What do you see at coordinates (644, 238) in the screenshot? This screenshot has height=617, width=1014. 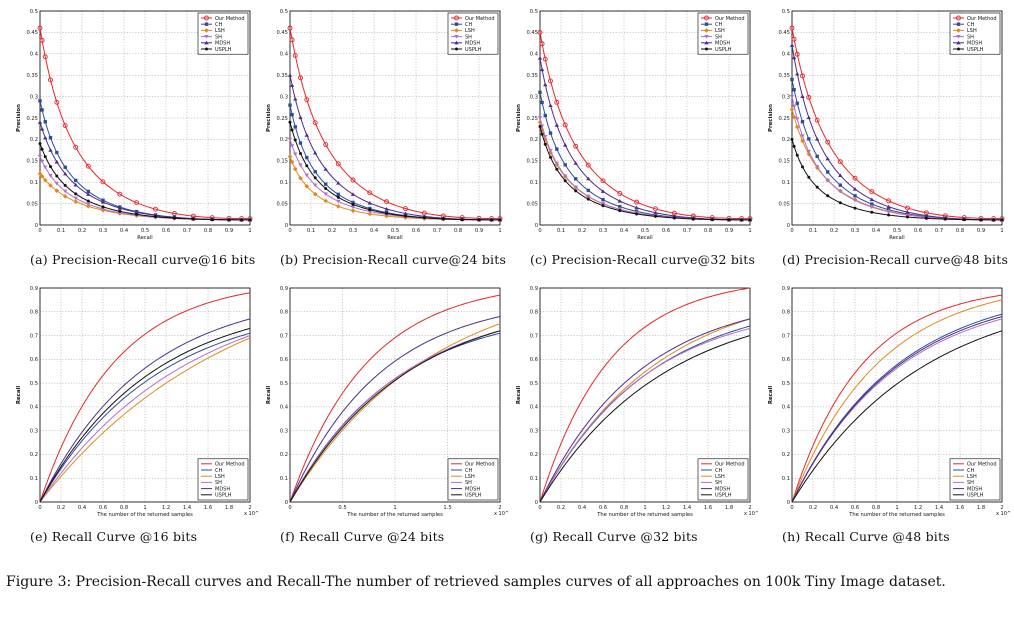 I see `x-axis-label: Recall` at bounding box center [644, 238].